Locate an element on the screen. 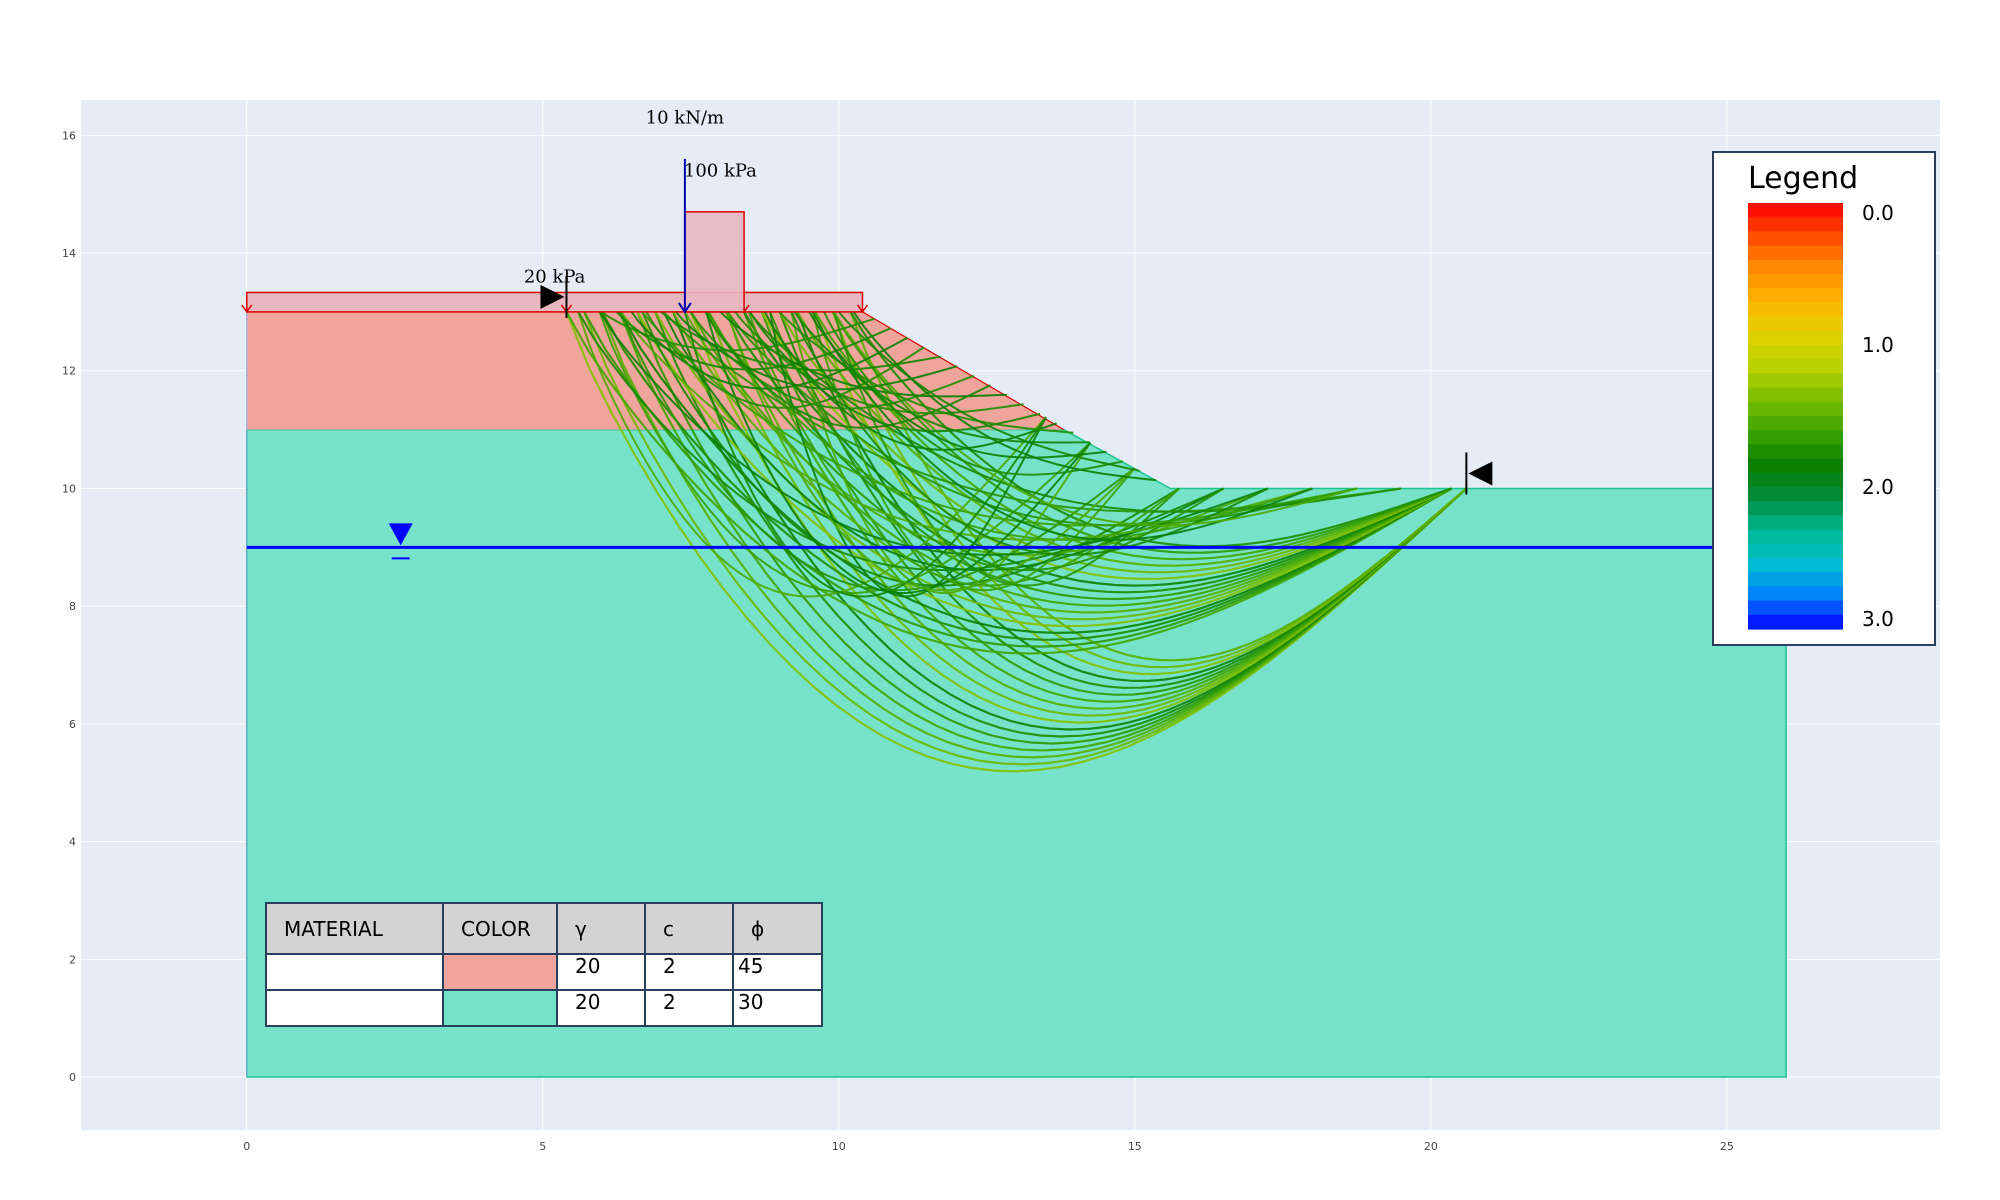 The image size is (2000, 1200). x-tick-label: 15 is located at coordinates (1135, 1146).